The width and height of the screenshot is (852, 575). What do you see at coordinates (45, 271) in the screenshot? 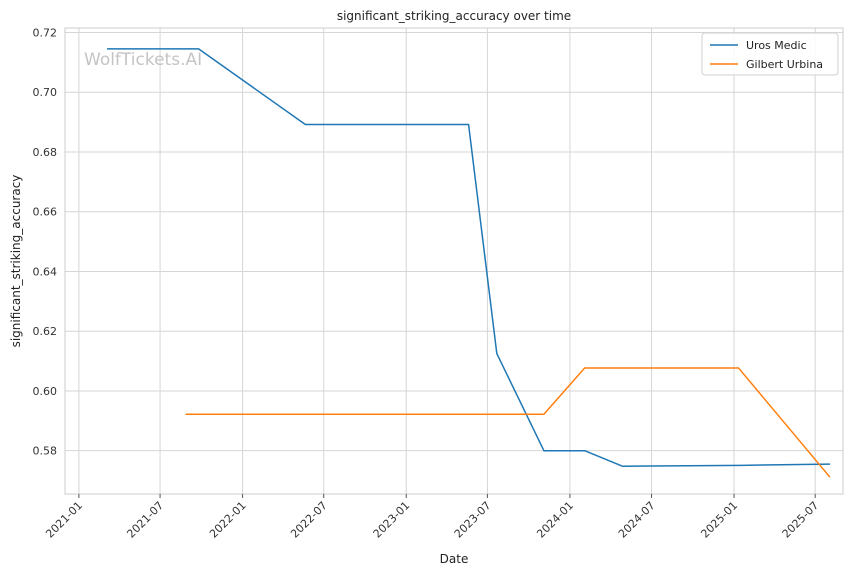
I see `y-tick-label: 0.64` at bounding box center [45, 271].